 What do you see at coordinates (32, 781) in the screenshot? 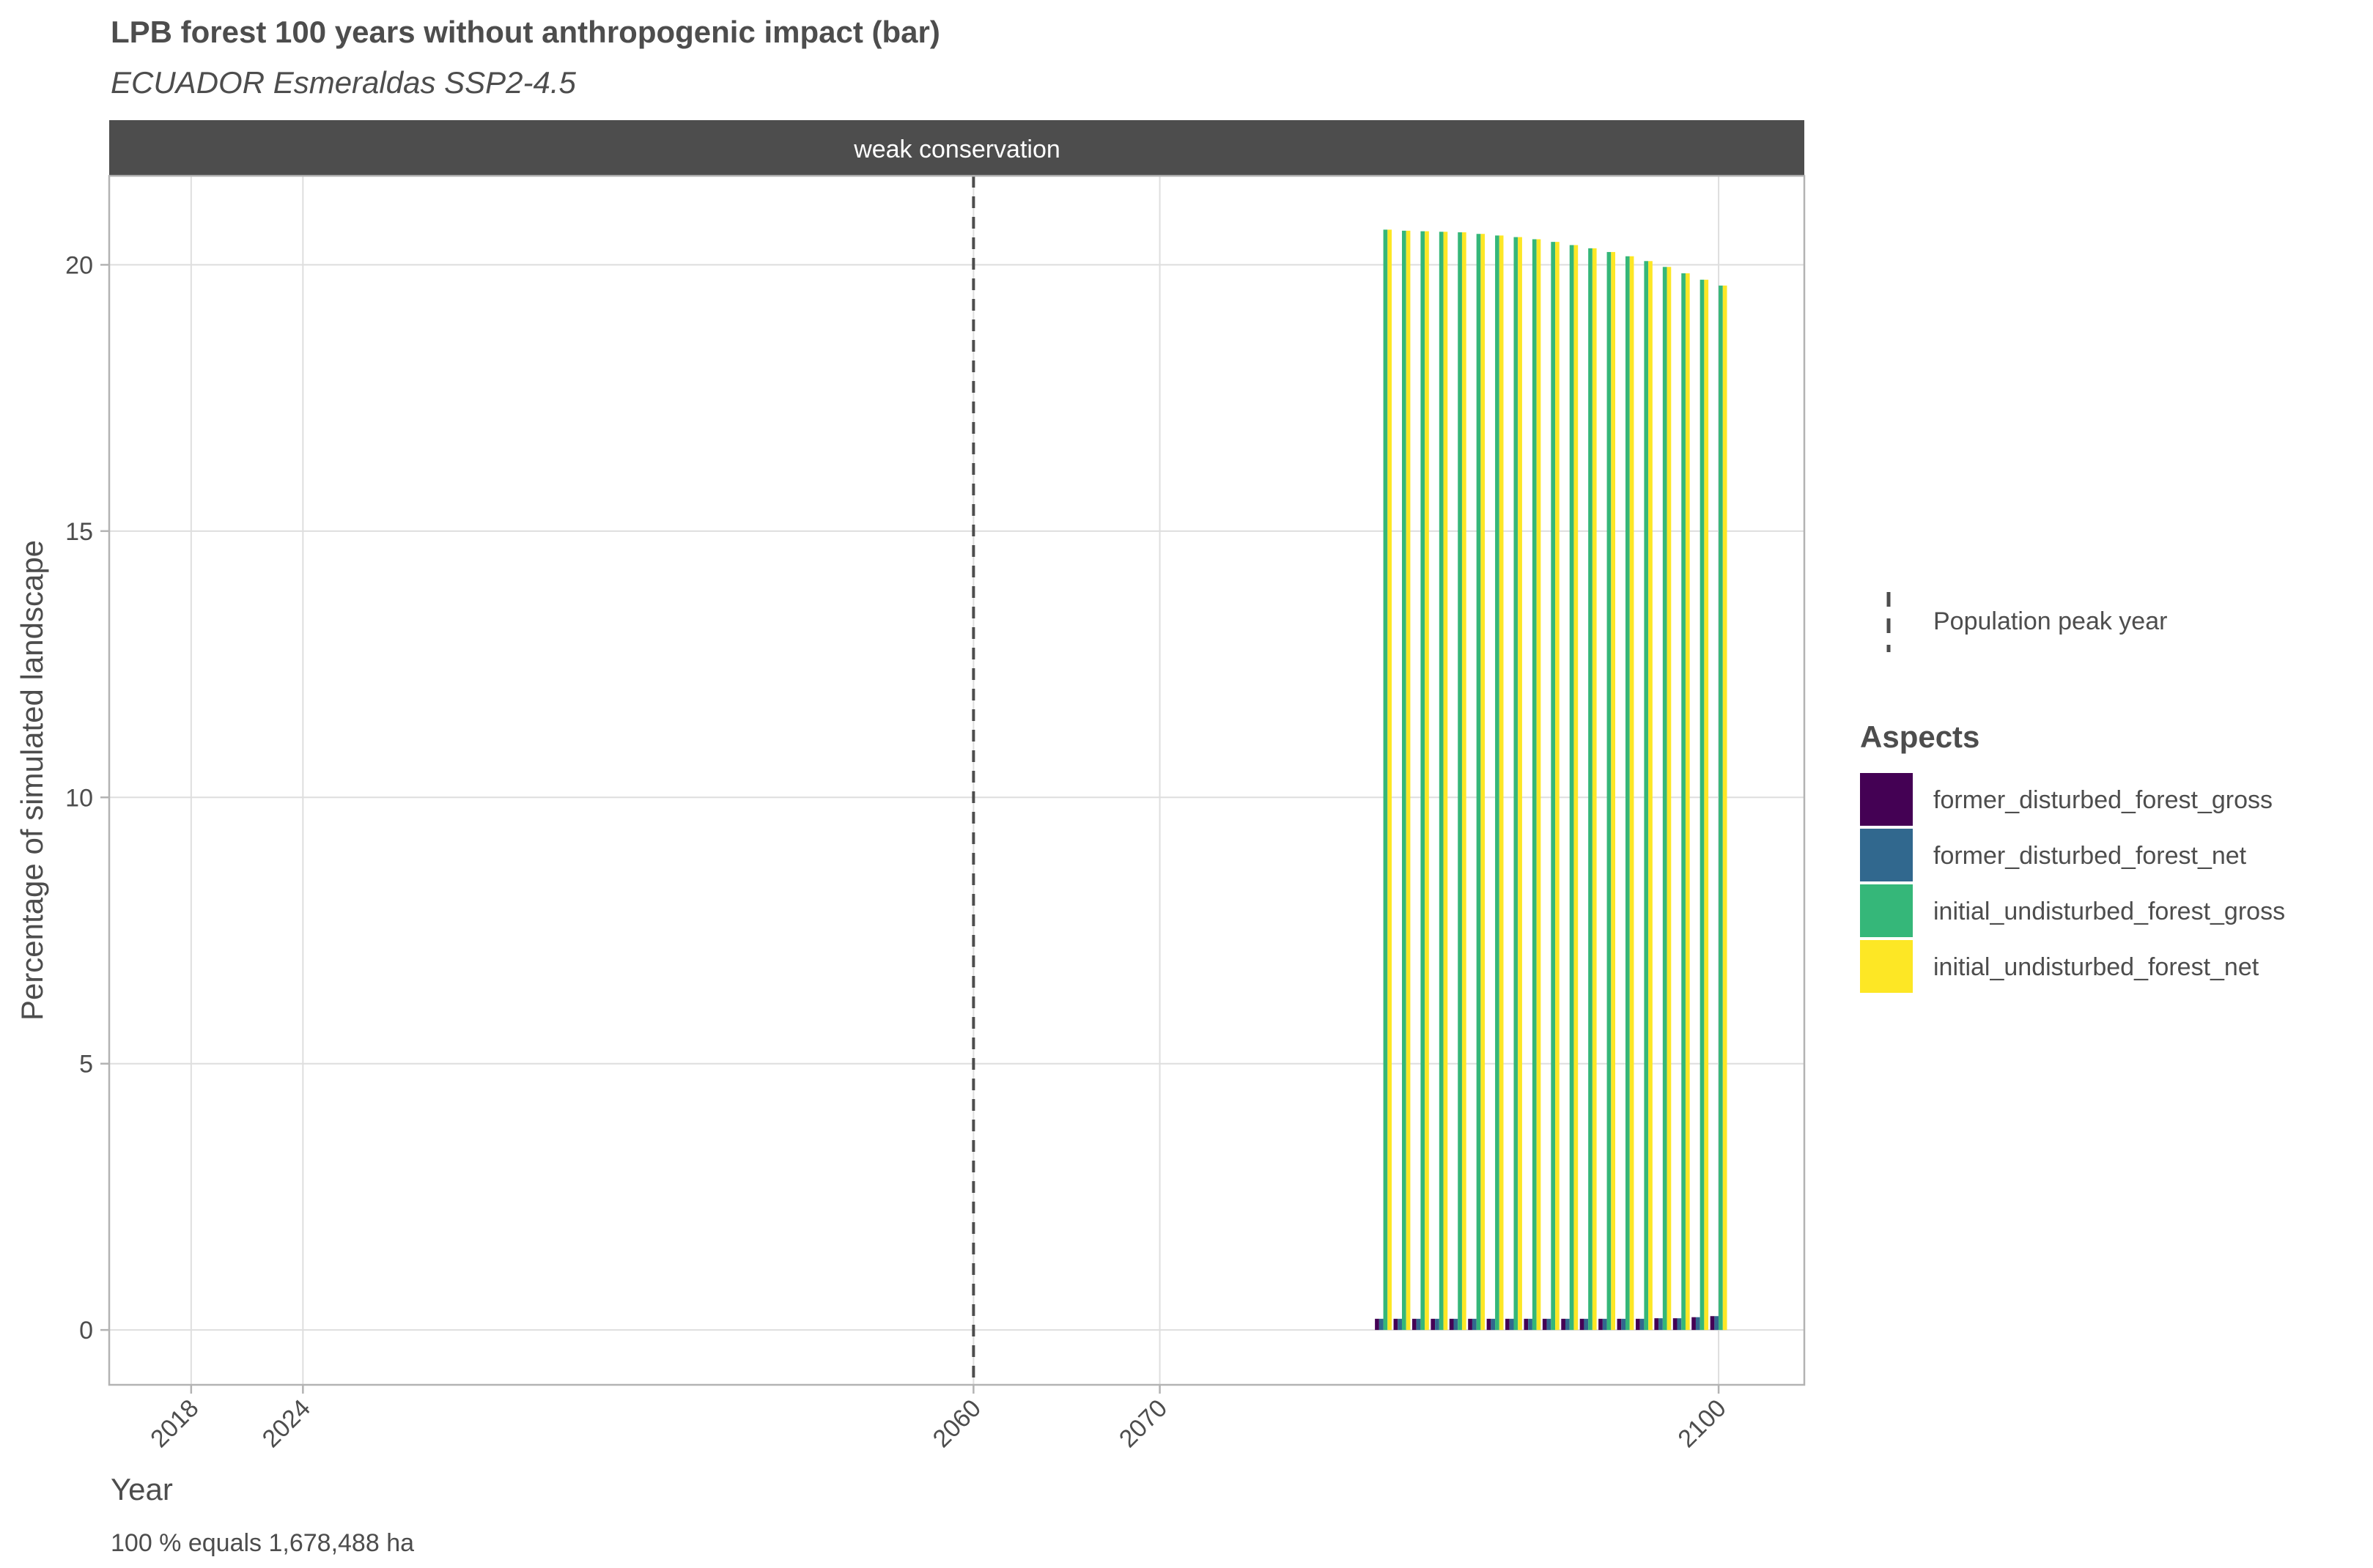
I see `y-axis-label: Percentage of simulated landscape` at bounding box center [32, 781].